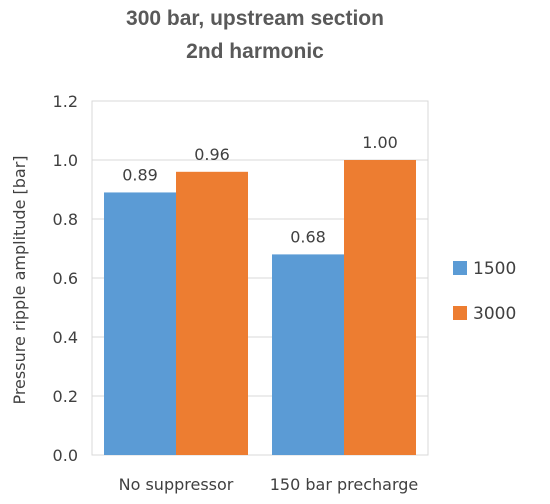 The width and height of the screenshot is (550, 504). Describe the element at coordinates (65, 101) in the screenshot. I see `y-tick-label: 1.2` at that location.